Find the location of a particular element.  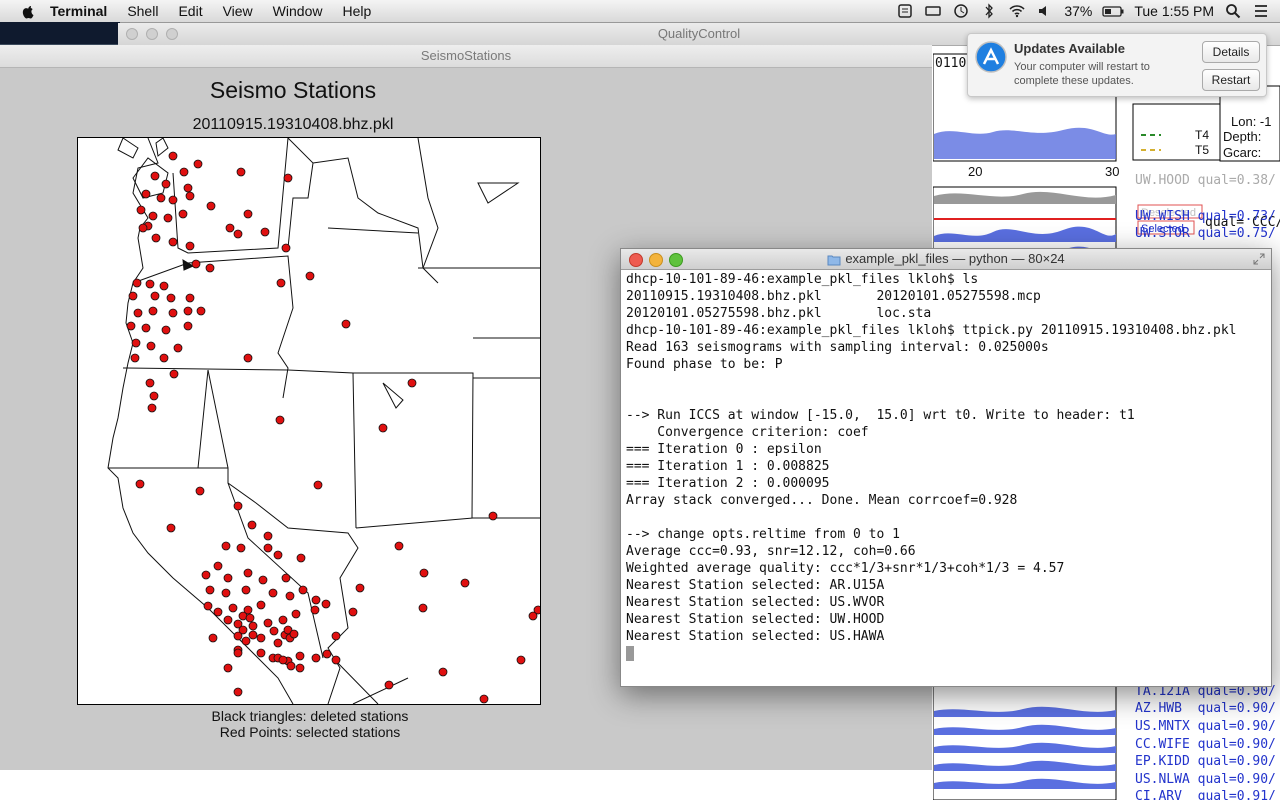

coastline is located at coordinates (200, 421).